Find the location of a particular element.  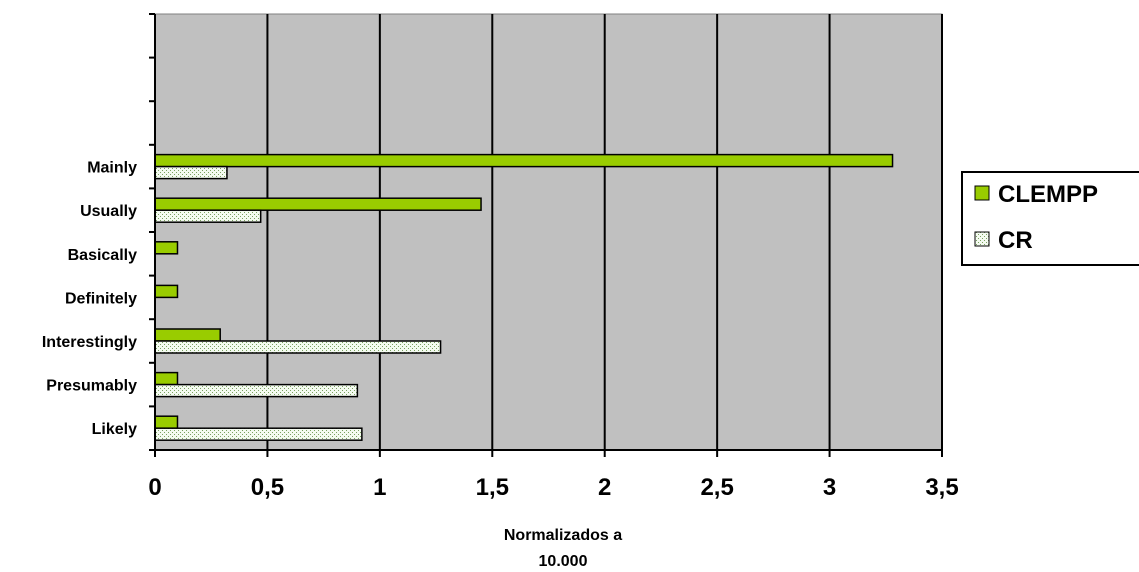

bar-cr-interestingly is located at coordinates (298, 347).